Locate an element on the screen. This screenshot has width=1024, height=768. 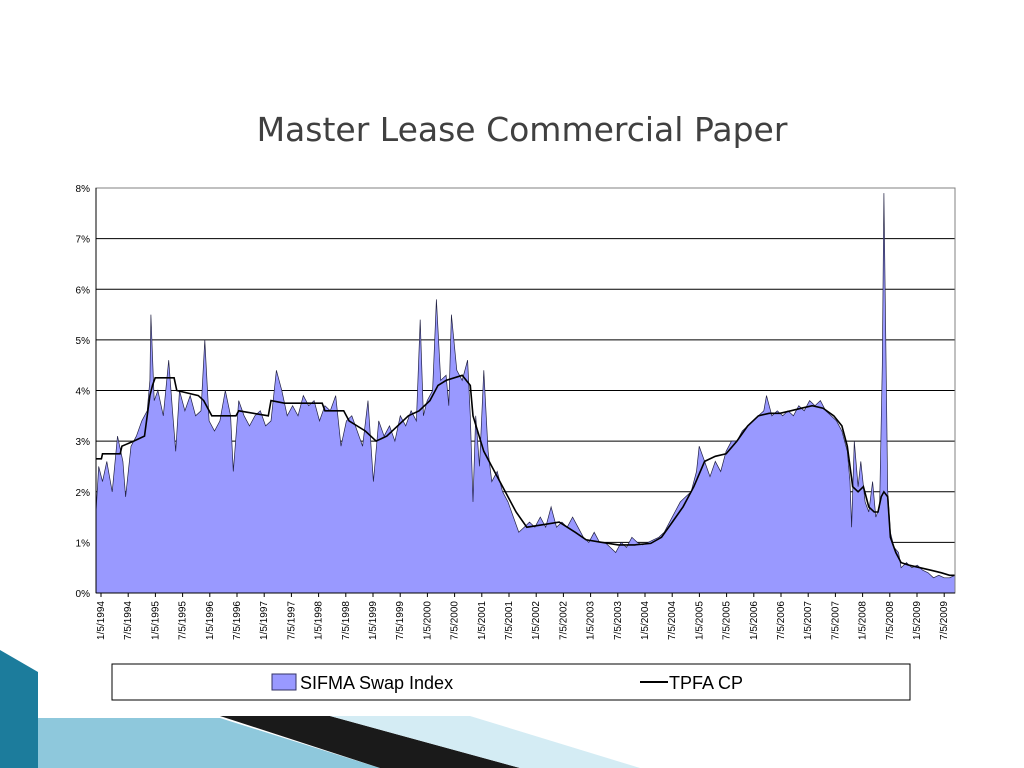
y-tick-label: 8% is located at coordinates (83, 189).